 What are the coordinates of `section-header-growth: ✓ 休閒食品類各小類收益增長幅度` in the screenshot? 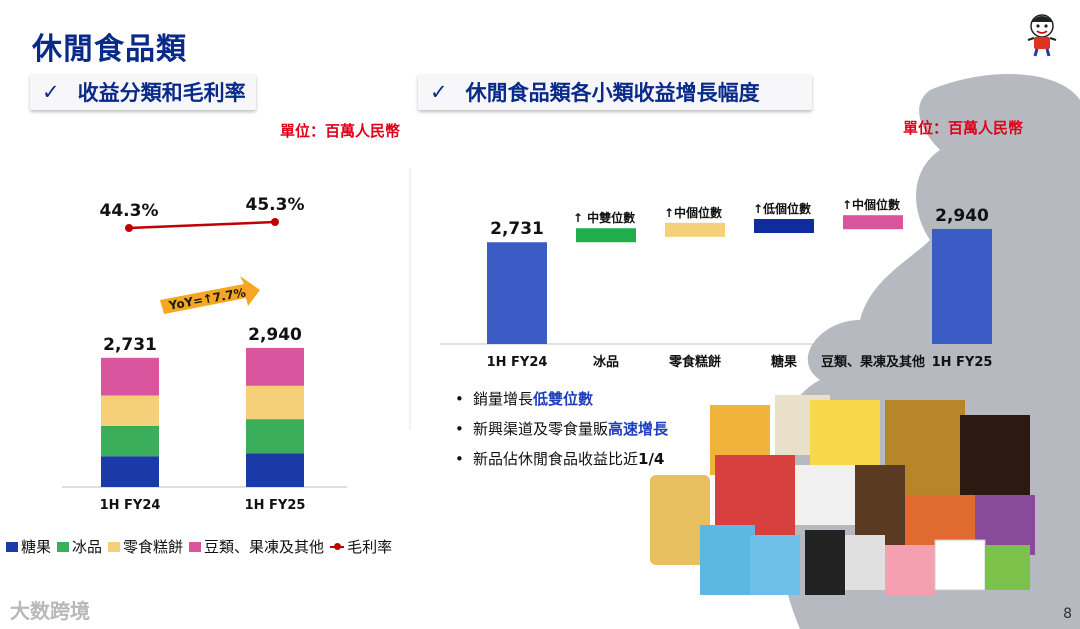 It's located at (615, 92).